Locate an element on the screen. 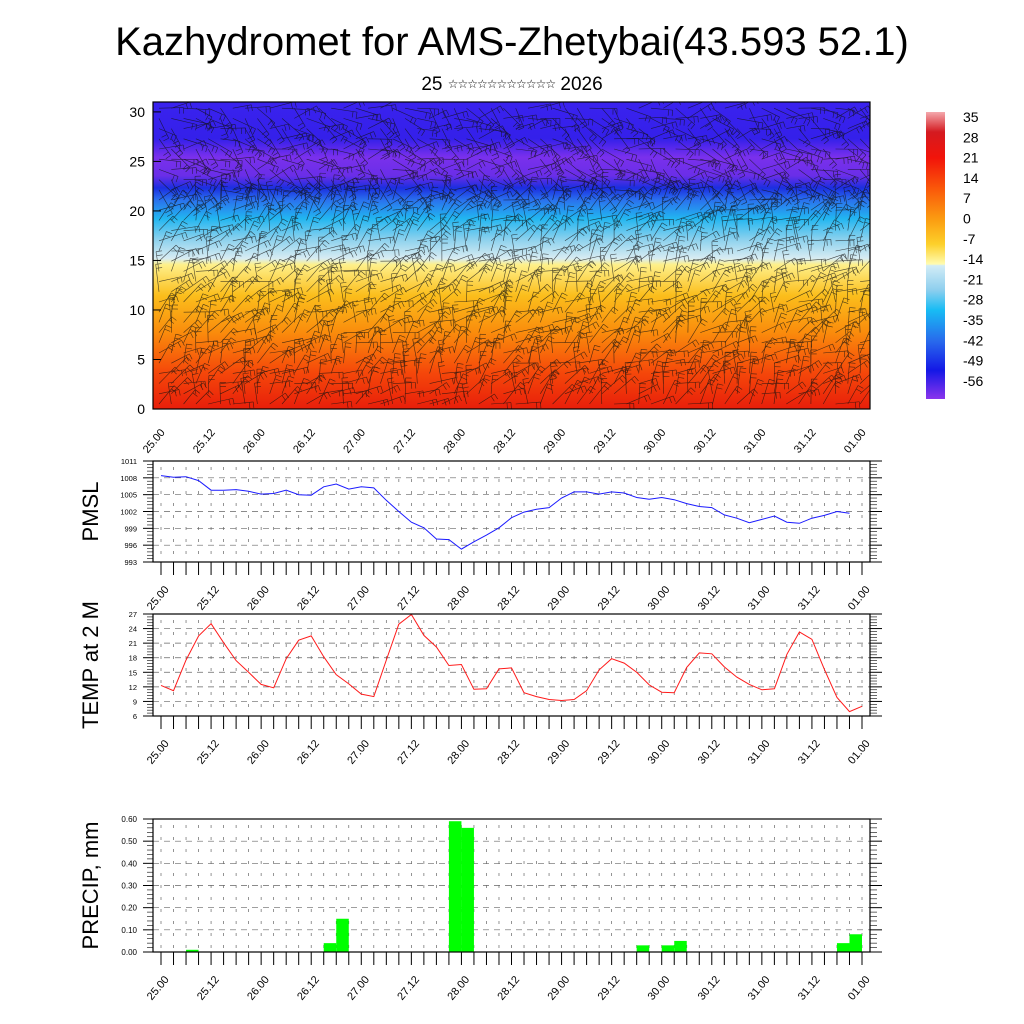 The height and width of the screenshot is (1024, 1024). y-axis-title: PMSL is located at coordinates (90, 512).